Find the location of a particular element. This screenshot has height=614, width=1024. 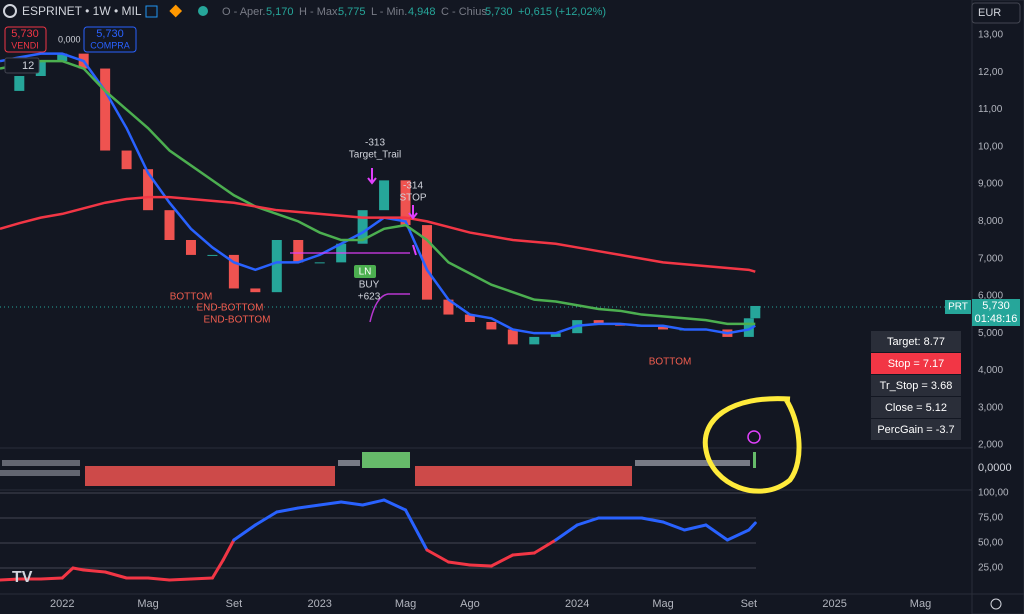

y-tick-label: 7,000 is located at coordinates (990, 258).